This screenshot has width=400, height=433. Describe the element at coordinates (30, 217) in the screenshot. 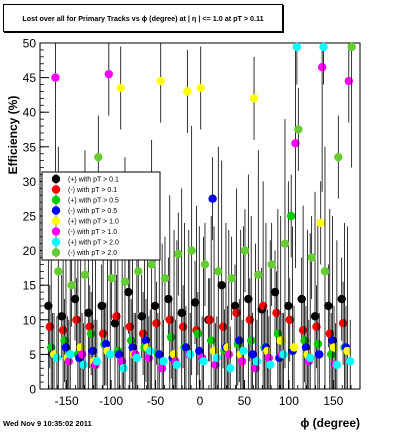

I see `y-tick-label: 25` at that location.